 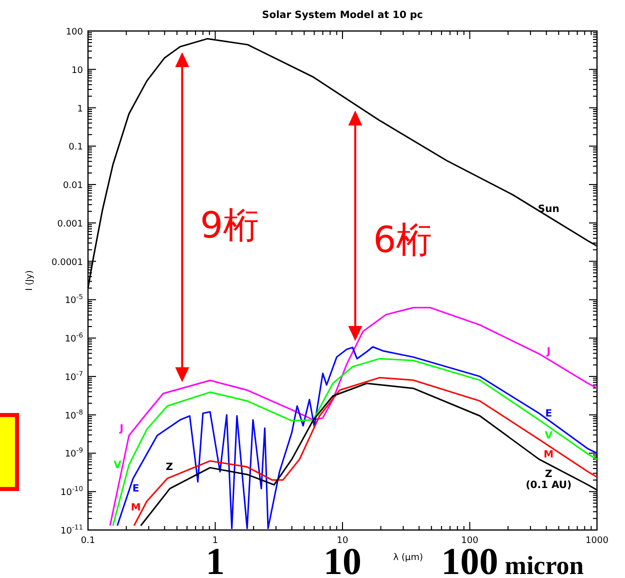 What do you see at coordinates (30, 280) in the screenshot?
I see `y-axis-title: I (Jy)` at bounding box center [30, 280].